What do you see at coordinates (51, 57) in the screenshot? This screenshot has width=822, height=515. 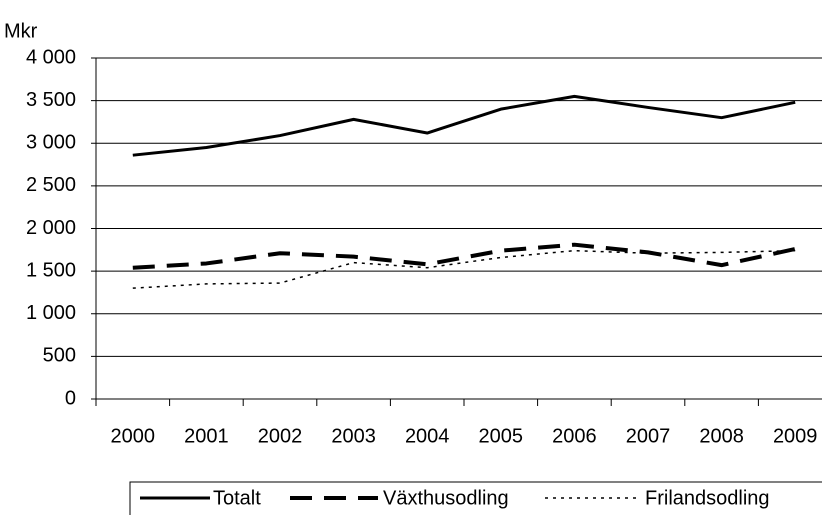 I see `y-tick-label: 4 000` at bounding box center [51, 57].